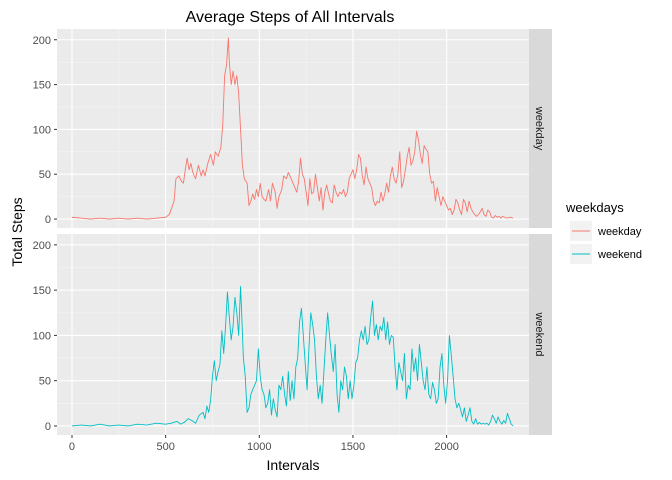  What do you see at coordinates (290, 17) in the screenshot?
I see `chart-title: Average Steps of All Intervals` at bounding box center [290, 17].